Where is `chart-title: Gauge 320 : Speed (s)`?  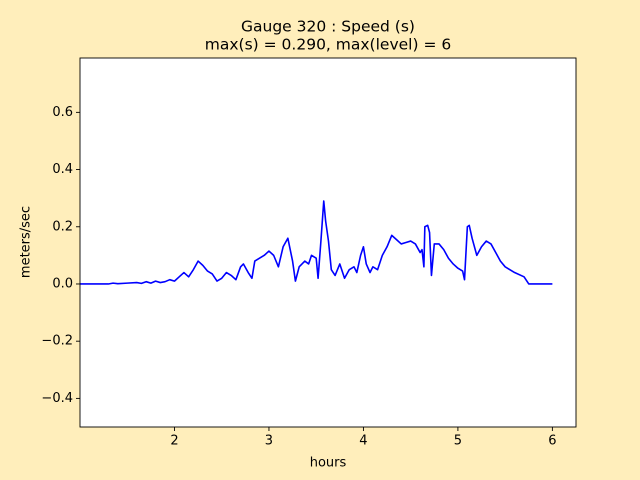
chart-title: Gauge 320 : Speed (s) is located at coordinates (328, 27).